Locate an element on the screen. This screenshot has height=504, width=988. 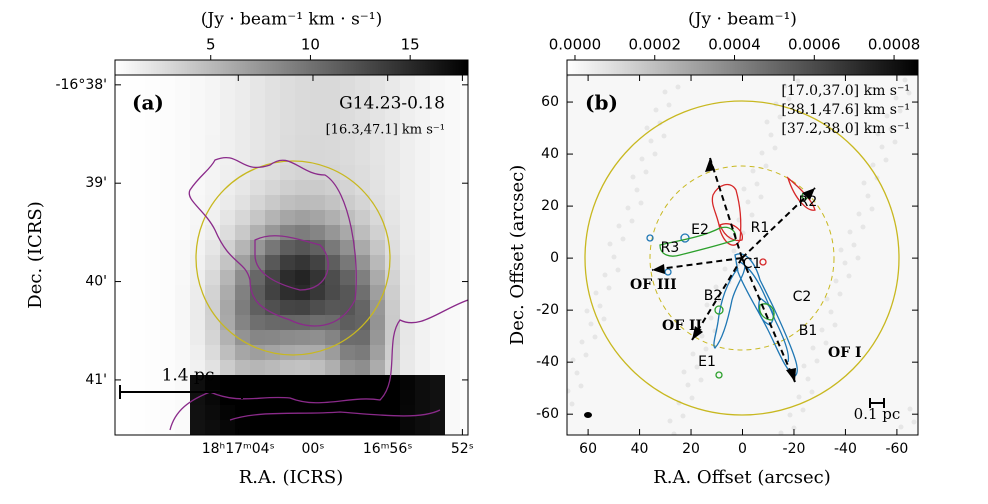
velocity-range: [16.3,47.1] km s⁻¹ is located at coordinates (385, 130).